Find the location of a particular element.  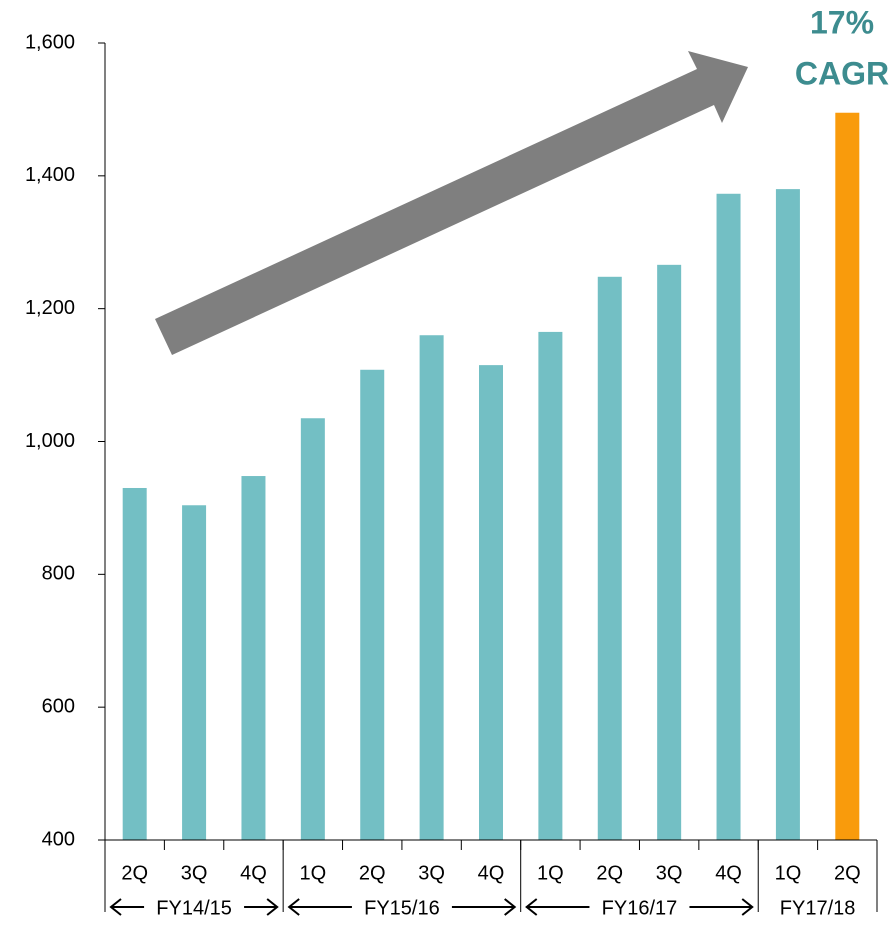

group-label: FY14/15 is located at coordinates (194, 908).